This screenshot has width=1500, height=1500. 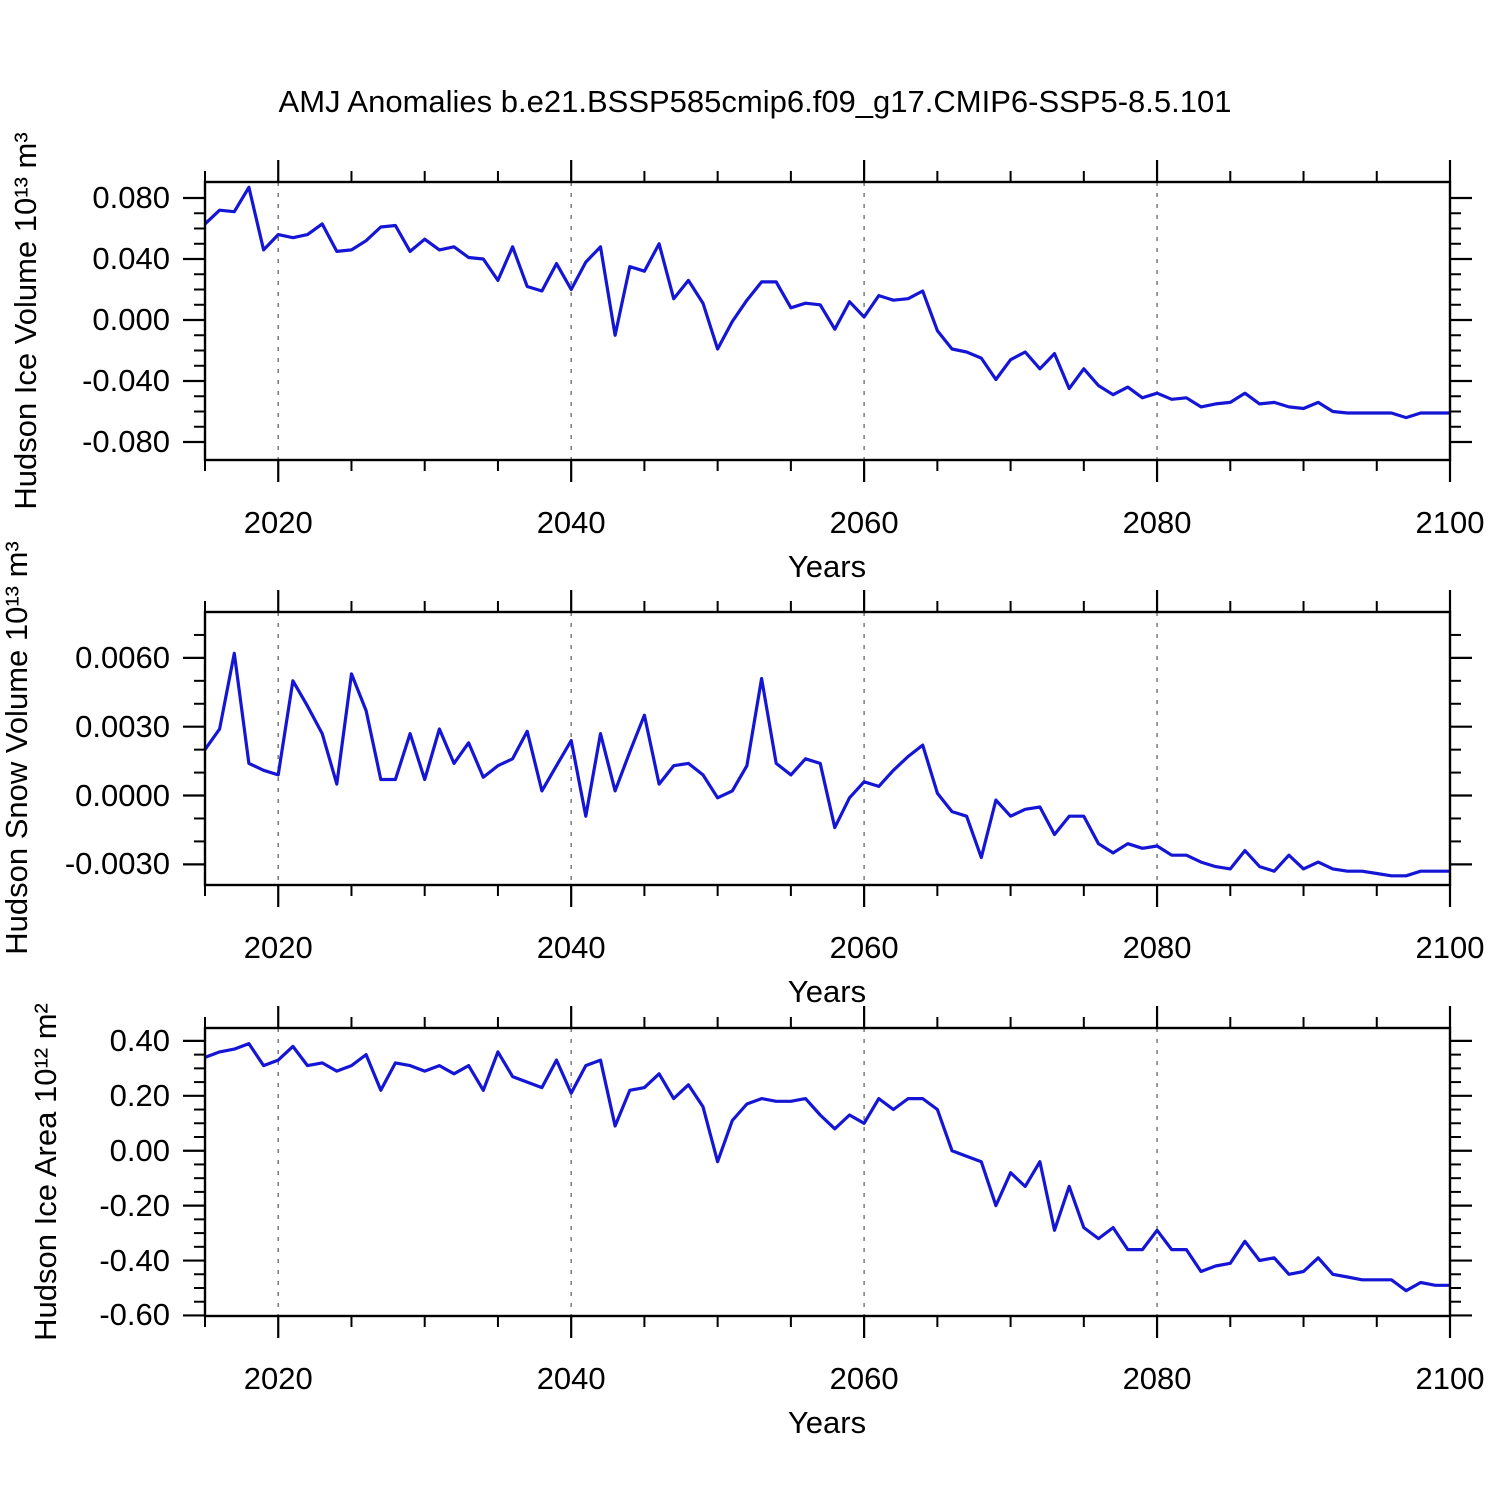 What do you see at coordinates (827, 991) in the screenshot?
I see `x-axis-title-chart2: Years` at bounding box center [827, 991].